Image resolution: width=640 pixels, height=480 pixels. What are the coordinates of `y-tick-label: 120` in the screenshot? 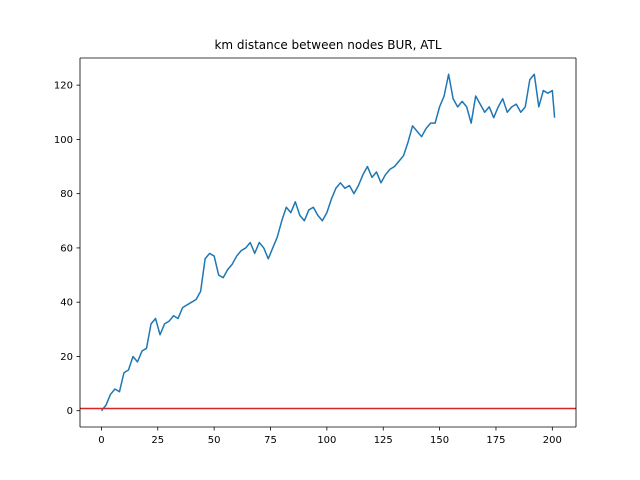 It's located at (63, 86).